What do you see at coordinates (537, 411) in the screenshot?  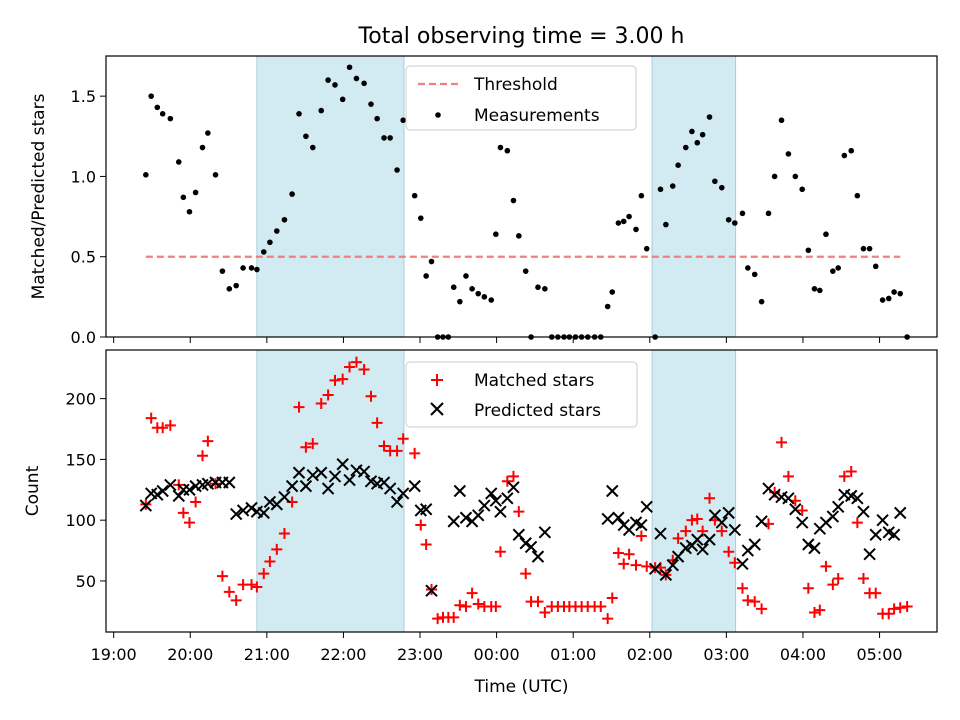 I see `legend-predicted-label: Predicted stars` at bounding box center [537, 411].